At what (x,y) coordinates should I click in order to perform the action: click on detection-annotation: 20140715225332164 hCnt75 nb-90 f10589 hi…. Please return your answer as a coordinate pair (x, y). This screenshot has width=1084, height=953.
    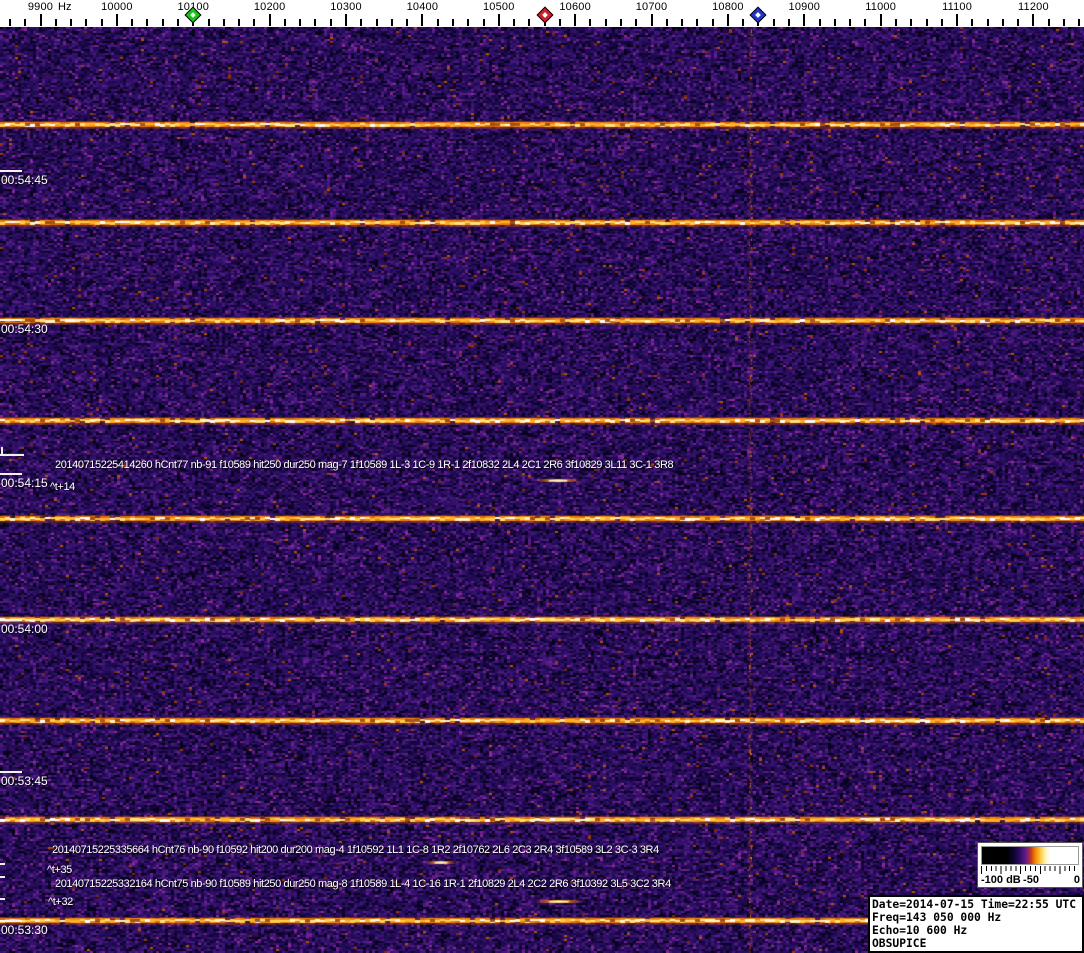
    Looking at the image, I should click on (363, 884).